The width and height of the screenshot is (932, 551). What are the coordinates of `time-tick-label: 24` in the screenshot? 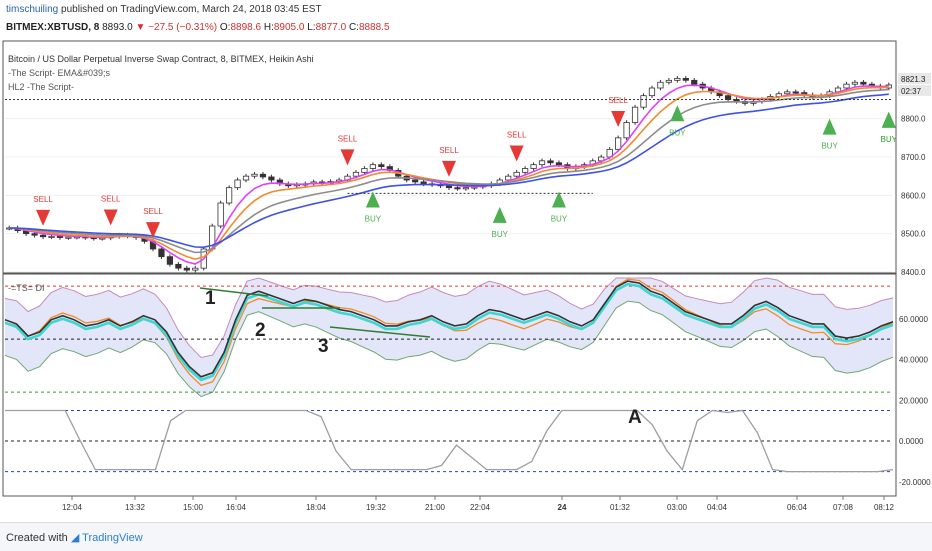 It's located at (562, 507).